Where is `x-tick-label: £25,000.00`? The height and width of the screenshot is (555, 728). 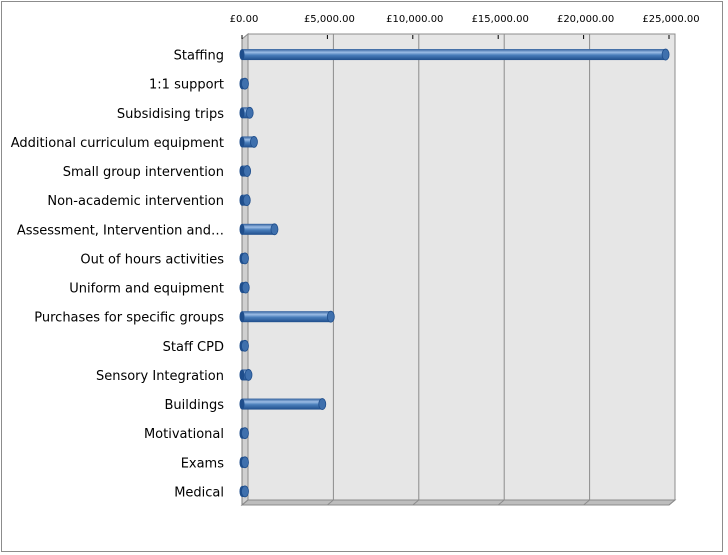 x-tick-label: £25,000.00 is located at coordinates (670, 19).